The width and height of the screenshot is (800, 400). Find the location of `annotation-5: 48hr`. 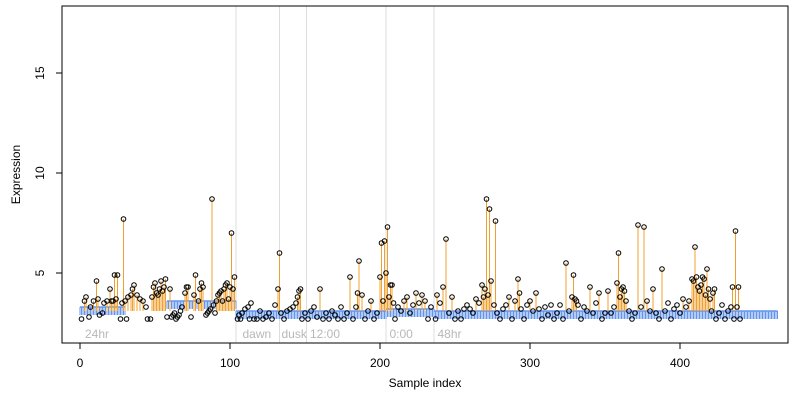

annotation-5: 48hr is located at coordinates (450, 334).